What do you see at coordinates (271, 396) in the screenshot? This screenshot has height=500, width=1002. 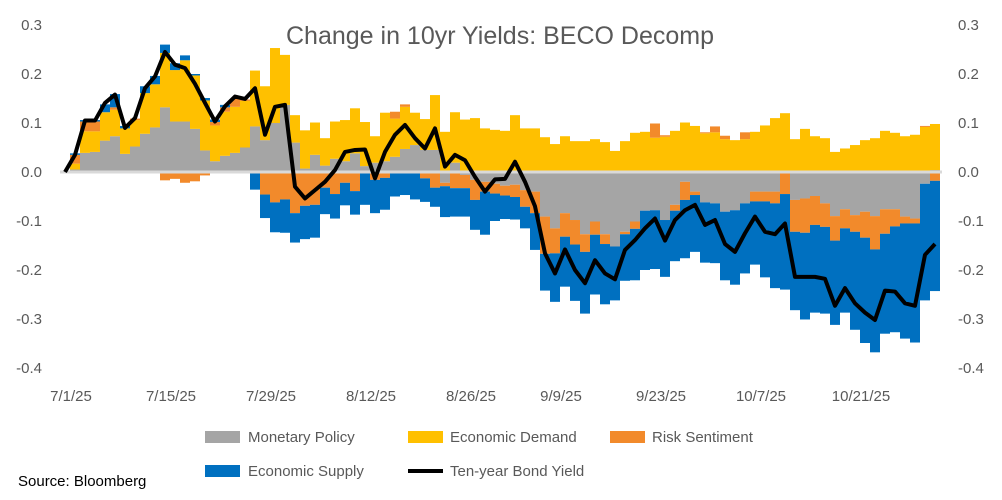 I see `x-tick-label: 7/29/25` at bounding box center [271, 396].